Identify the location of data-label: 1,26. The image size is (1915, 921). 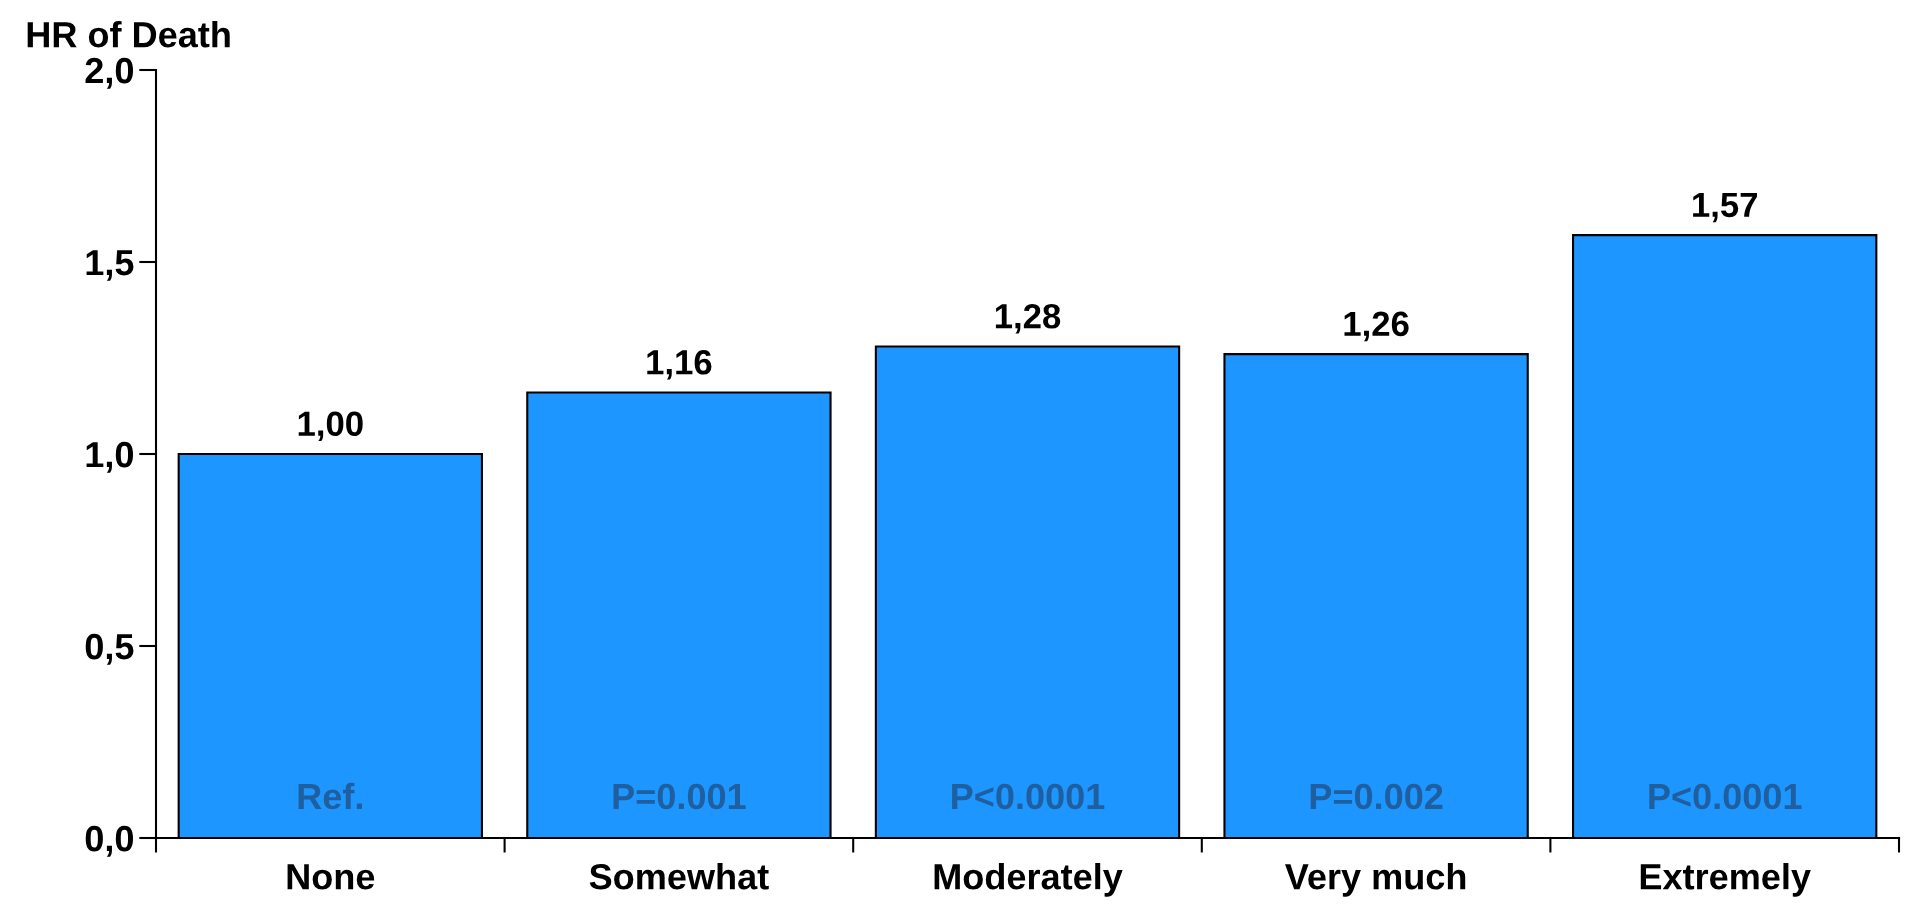
(1376, 326).